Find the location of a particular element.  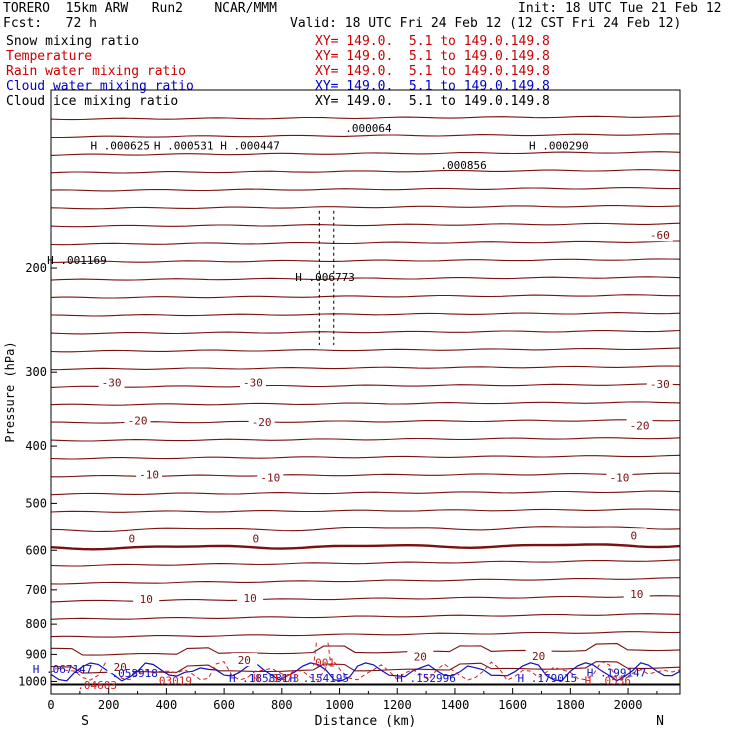

south-label: S is located at coordinates (85, 721).